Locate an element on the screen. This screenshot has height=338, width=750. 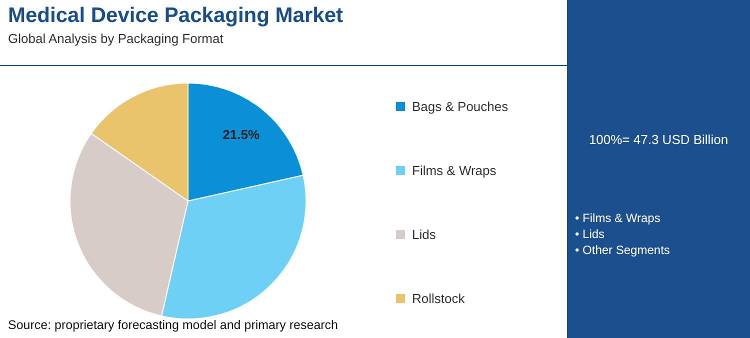
text: 100%= 47.3 USD Billion is located at coordinates (659, 139).